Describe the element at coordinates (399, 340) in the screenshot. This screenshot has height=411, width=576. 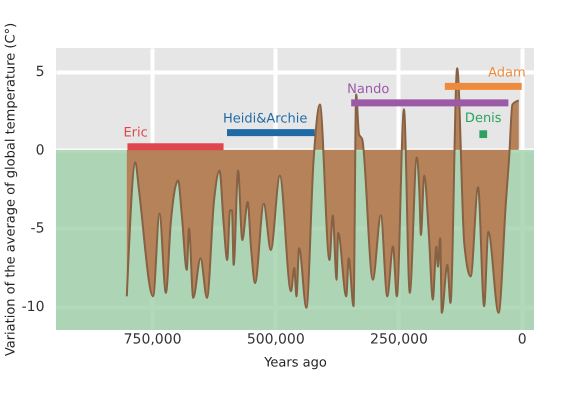
I see `x-tick-label: 250,000` at that location.